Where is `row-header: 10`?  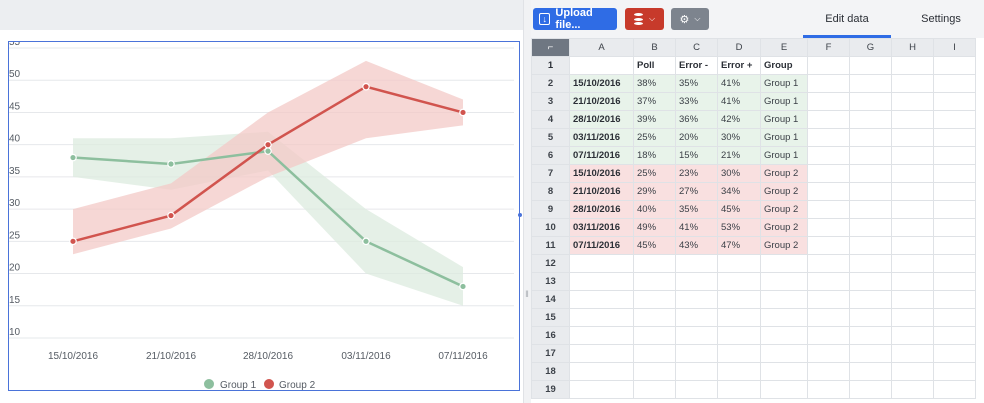 row-header: 10 is located at coordinates (550, 227).